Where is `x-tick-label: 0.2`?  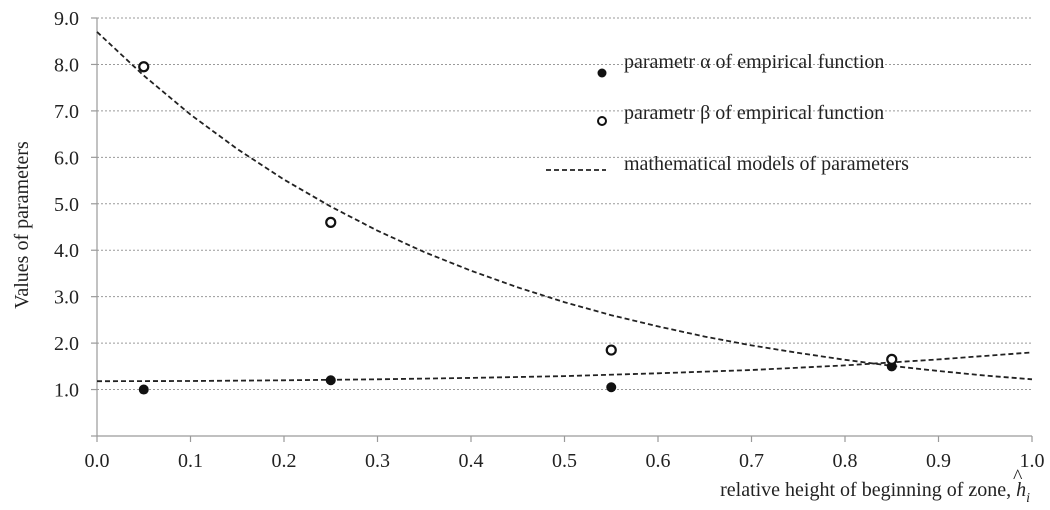 x-tick-label: 0.2 is located at coordinates (284, 461).